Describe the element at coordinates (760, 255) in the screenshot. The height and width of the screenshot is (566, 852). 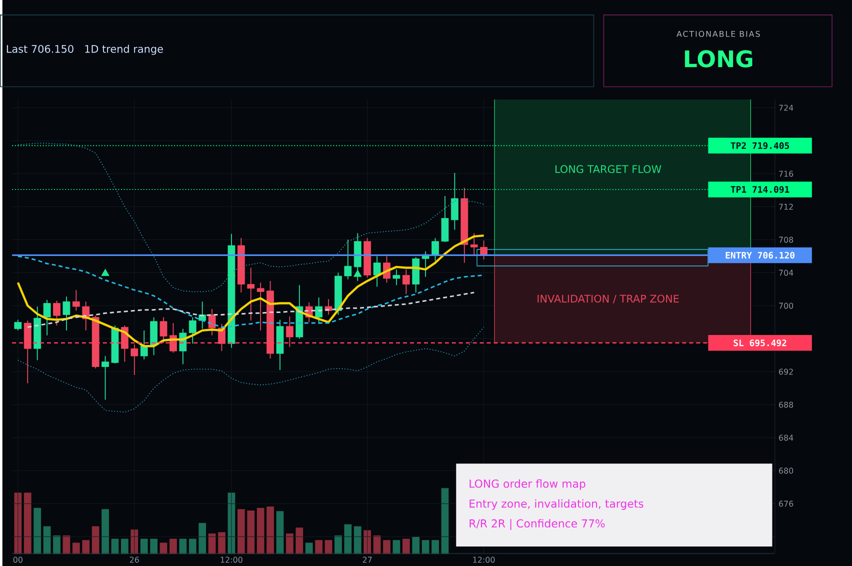
I see `ref-line-label: ENTRY 706.120` at that location.